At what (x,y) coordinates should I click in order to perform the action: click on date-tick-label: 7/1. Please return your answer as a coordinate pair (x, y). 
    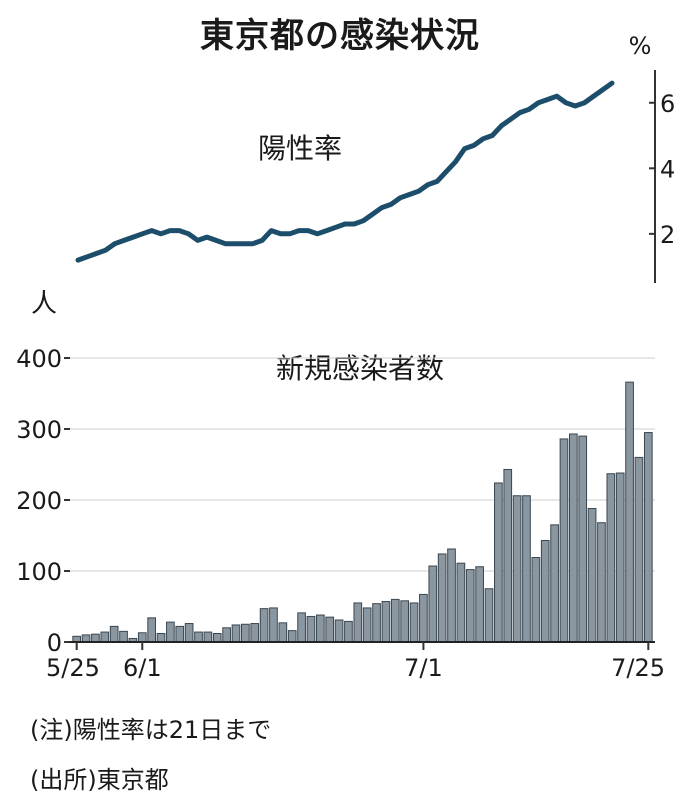
    Looking at the image, I should click on (423, 668).